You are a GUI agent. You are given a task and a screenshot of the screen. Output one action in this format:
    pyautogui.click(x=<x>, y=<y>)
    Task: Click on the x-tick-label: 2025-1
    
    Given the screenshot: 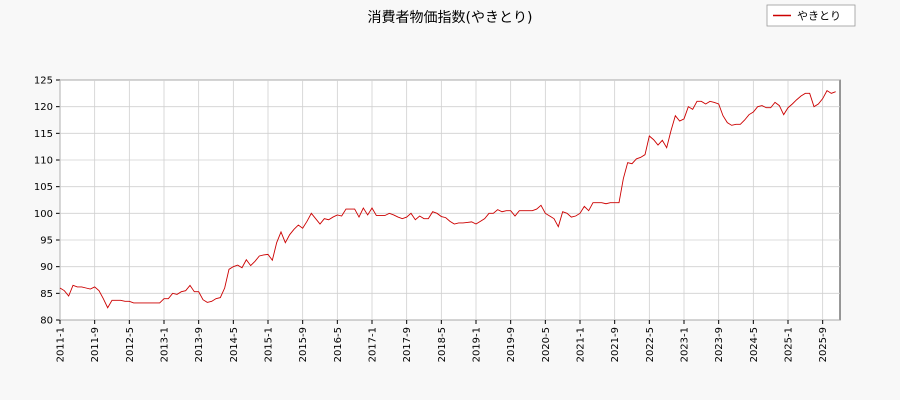 What is the action you would take?
    pyautogui.click(x=789, y=344)
    